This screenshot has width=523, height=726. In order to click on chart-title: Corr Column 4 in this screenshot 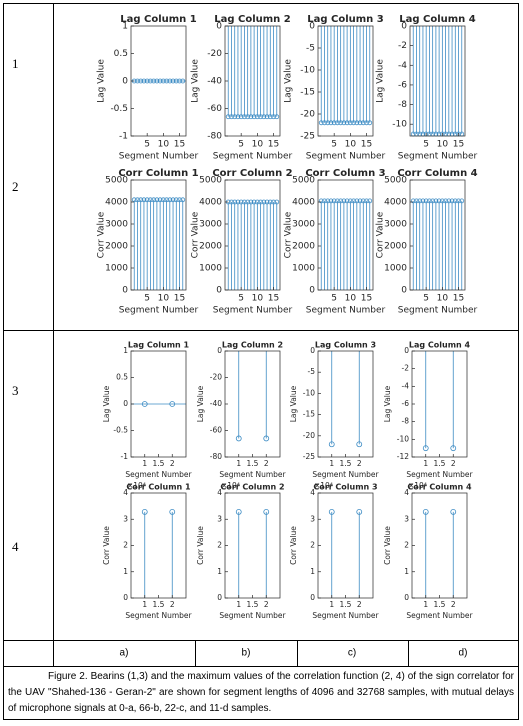, I will do `click(437, 173)`.